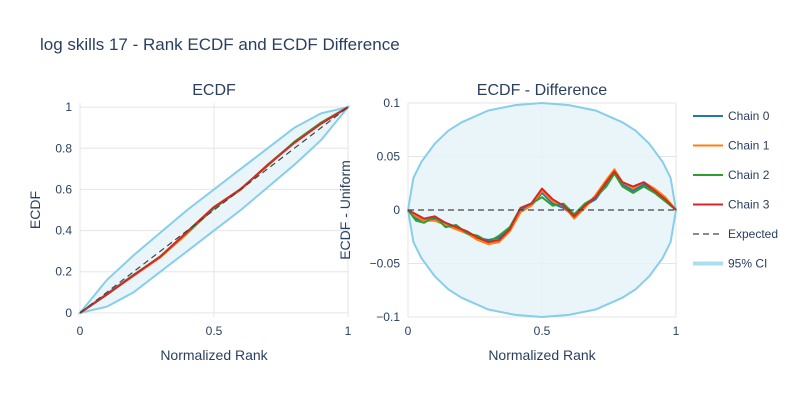 This screenshot has height=400, width=800. I want to click on legend-label: 95% CI, so click(747, 264).